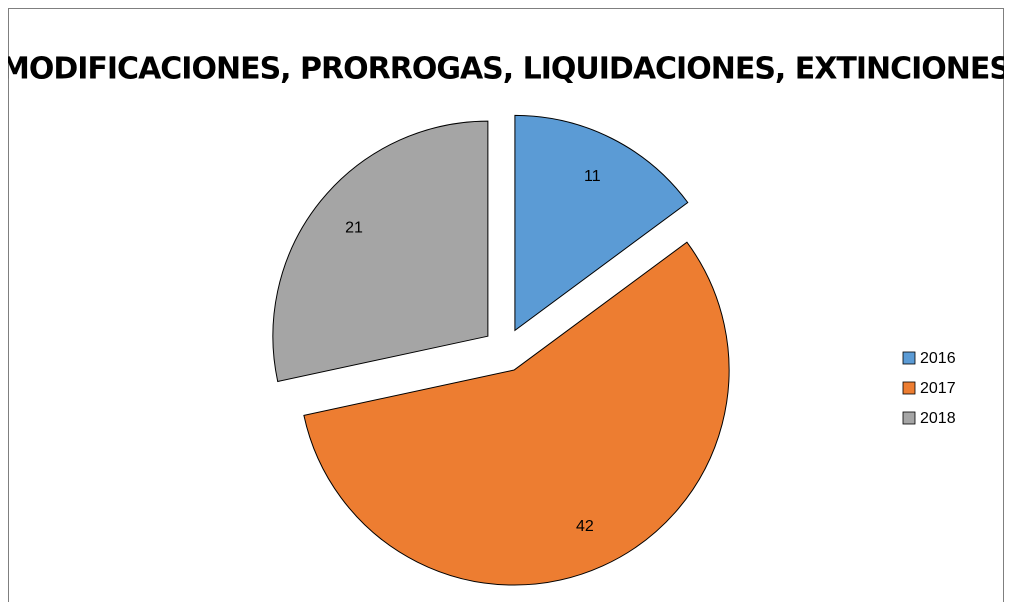  I want to click on data-label: 21, so click(354, 227).